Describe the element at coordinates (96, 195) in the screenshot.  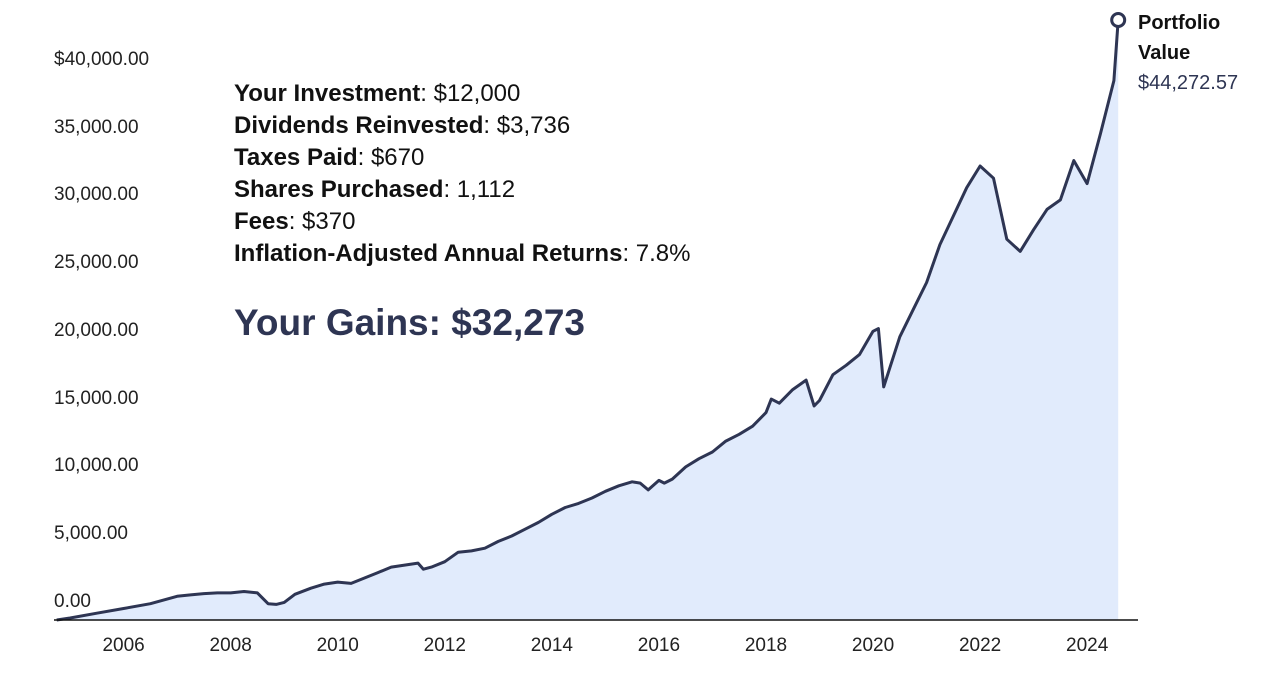
I see `y-tick-label: 30,000.00` at that location.